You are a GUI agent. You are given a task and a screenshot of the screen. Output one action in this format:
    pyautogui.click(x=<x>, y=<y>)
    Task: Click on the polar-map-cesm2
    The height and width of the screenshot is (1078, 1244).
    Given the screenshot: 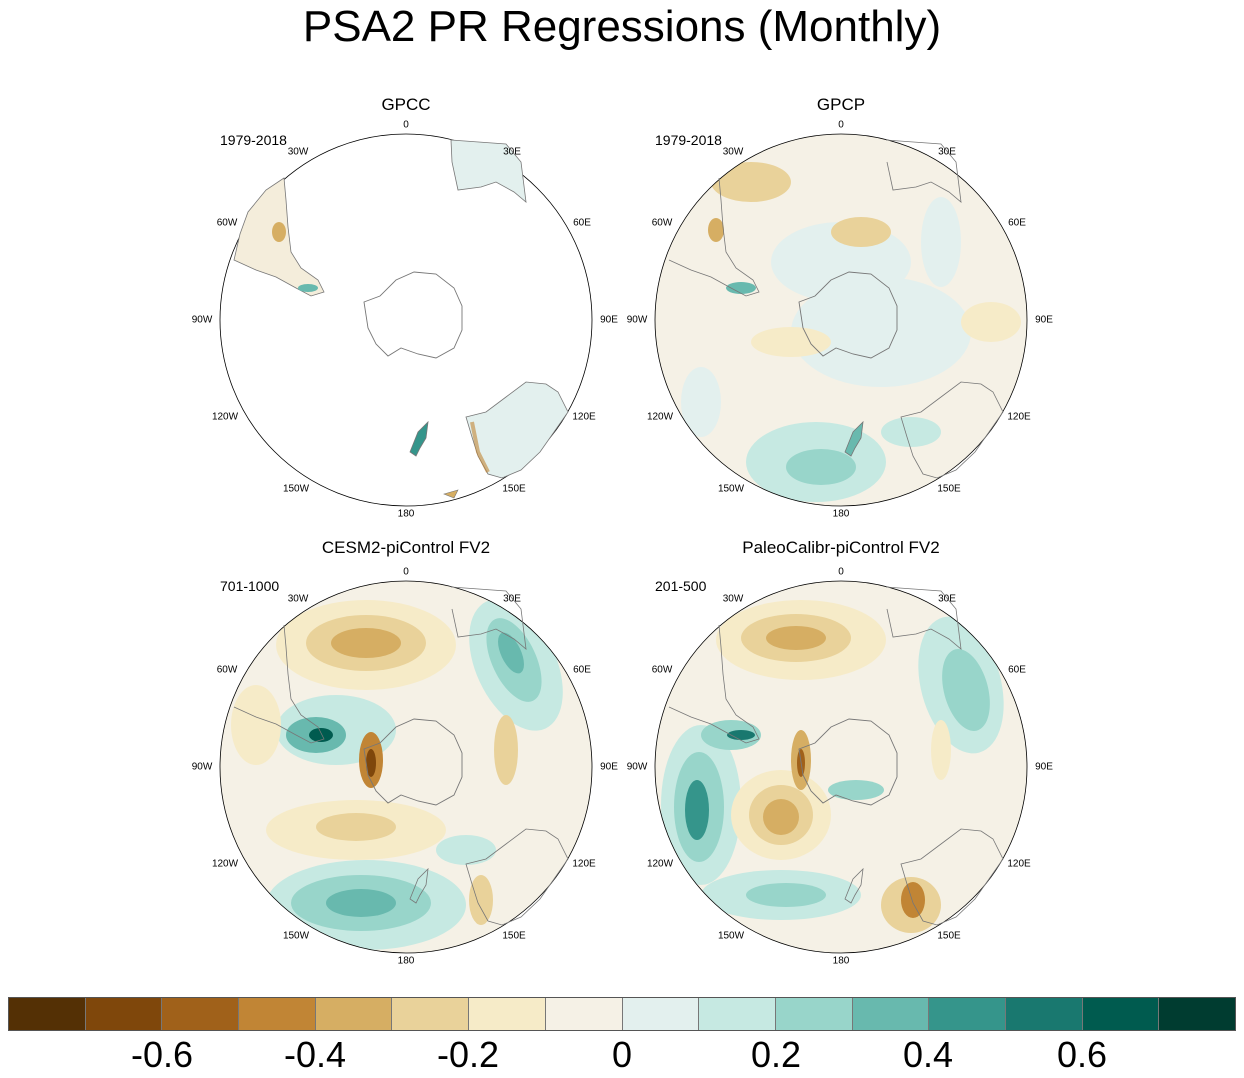 What is the action you would take?
    pyautogui.click(x=406, y=767)
    